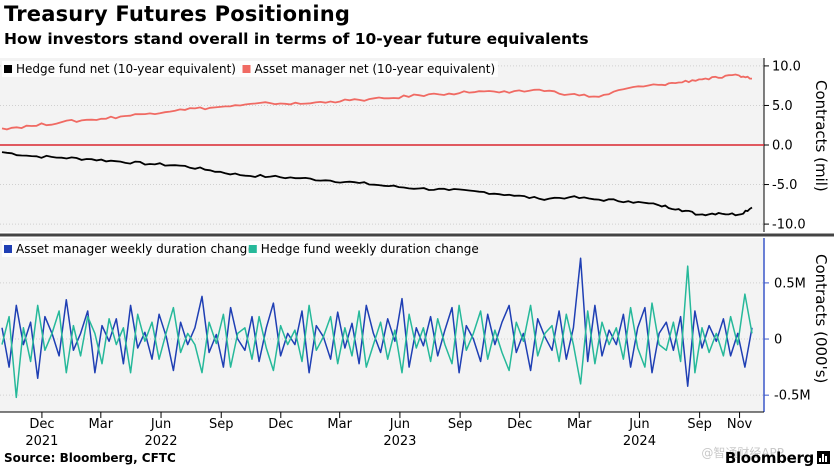  I want to click on bottom-y-tick-label: -0.5M, so click(792, 396).